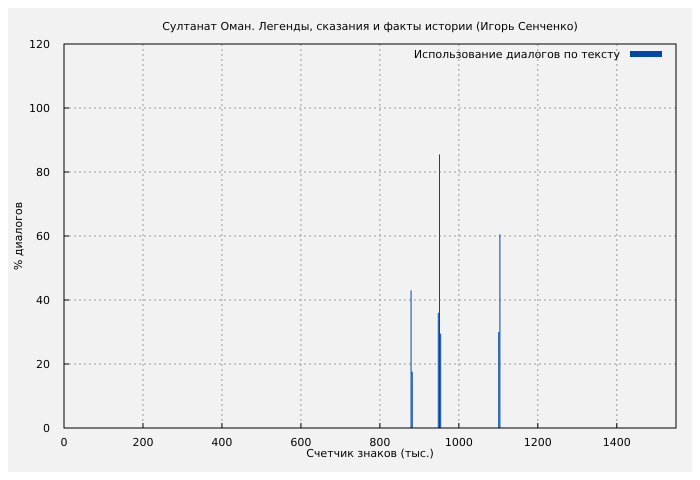 This screenshot has width=700, height=480. What do you see at coordinates (43, 172) in the screenshot?
I see `y-tick-label: 80` at bounding box center [43, 172].